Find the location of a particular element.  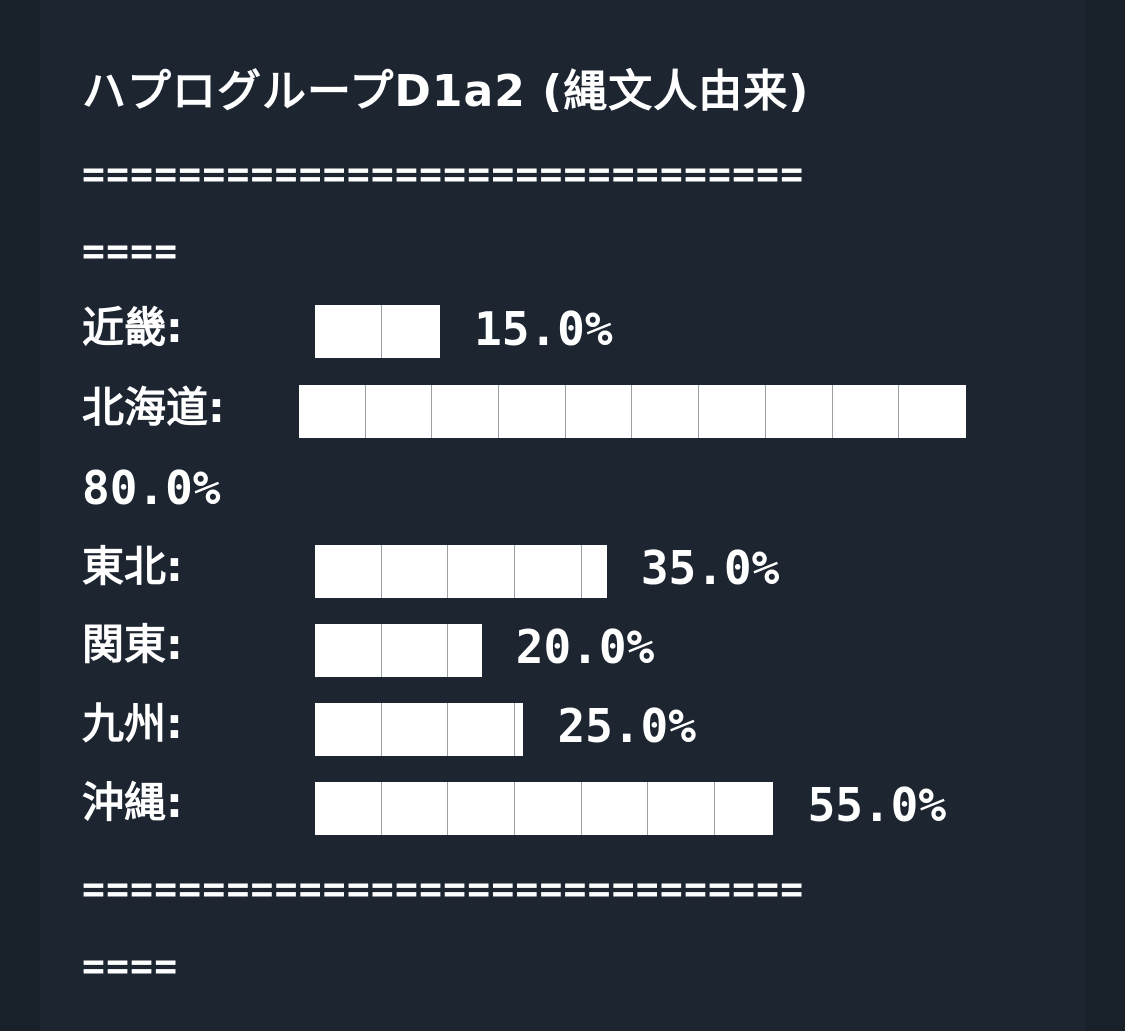

chart-title: ハプログループD1a2 (縄文人由来) is located at coordinates (446, 91).